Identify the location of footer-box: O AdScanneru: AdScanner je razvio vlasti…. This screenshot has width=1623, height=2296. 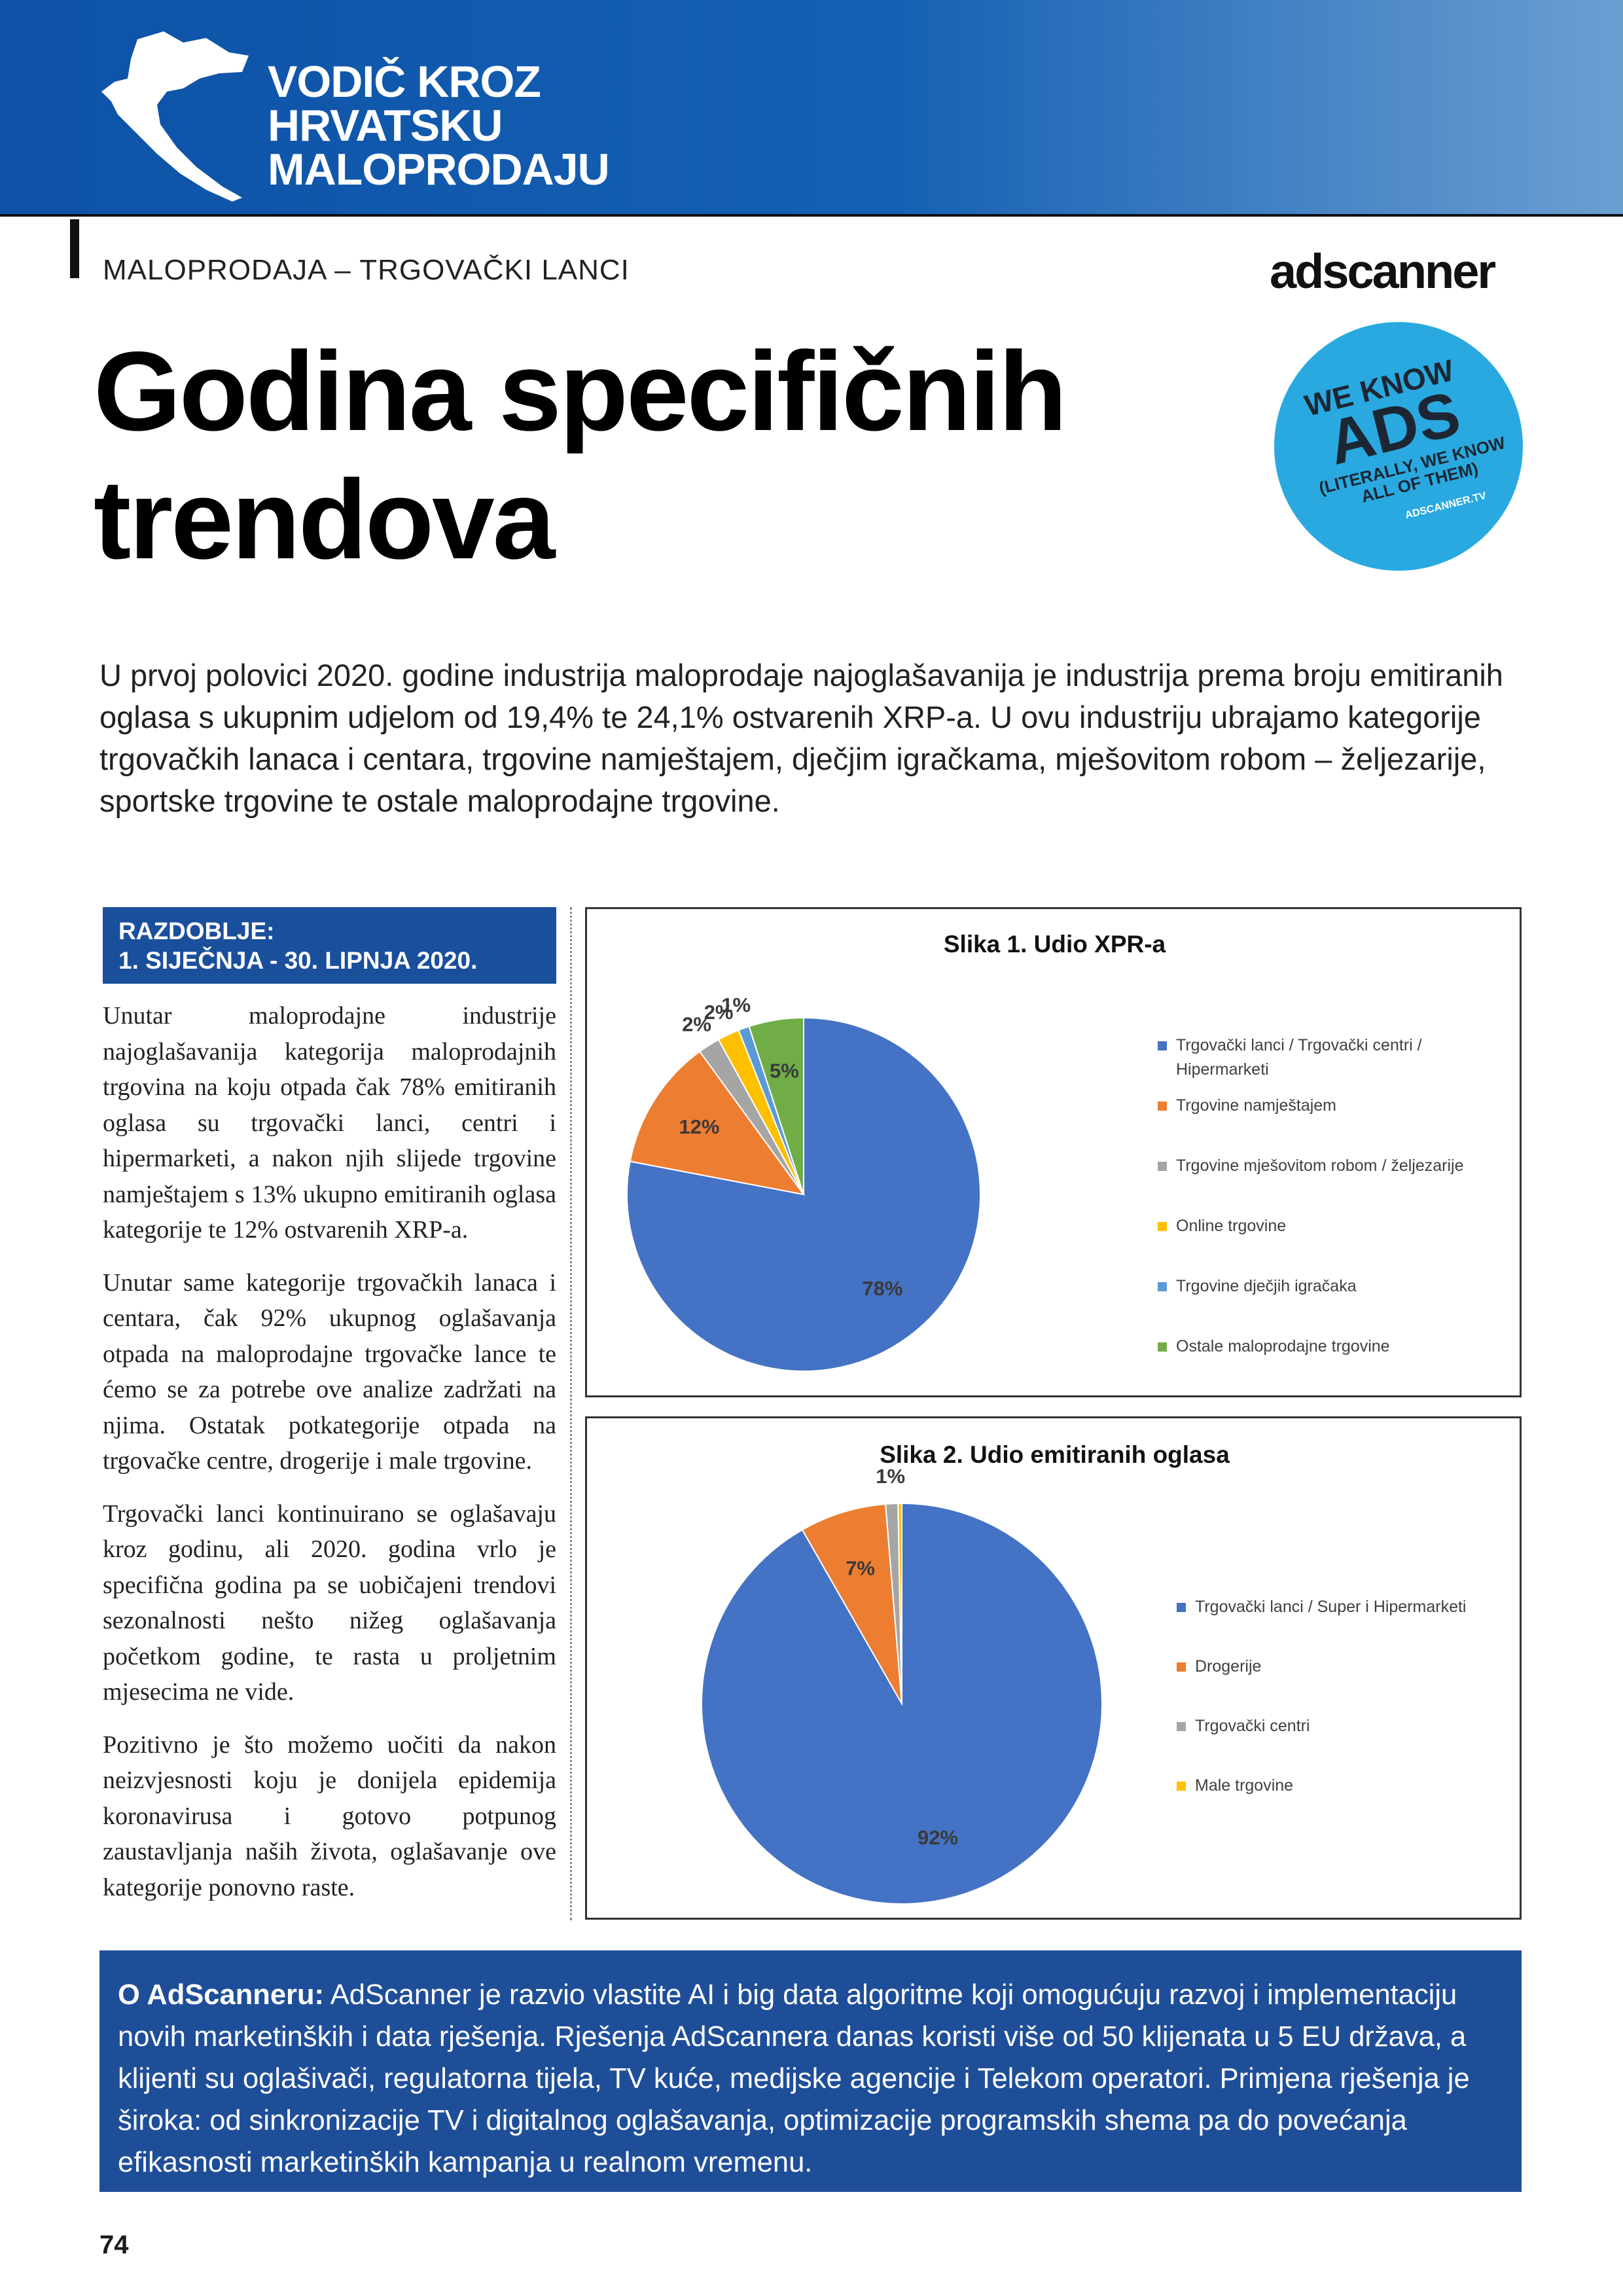
(810, 2071).